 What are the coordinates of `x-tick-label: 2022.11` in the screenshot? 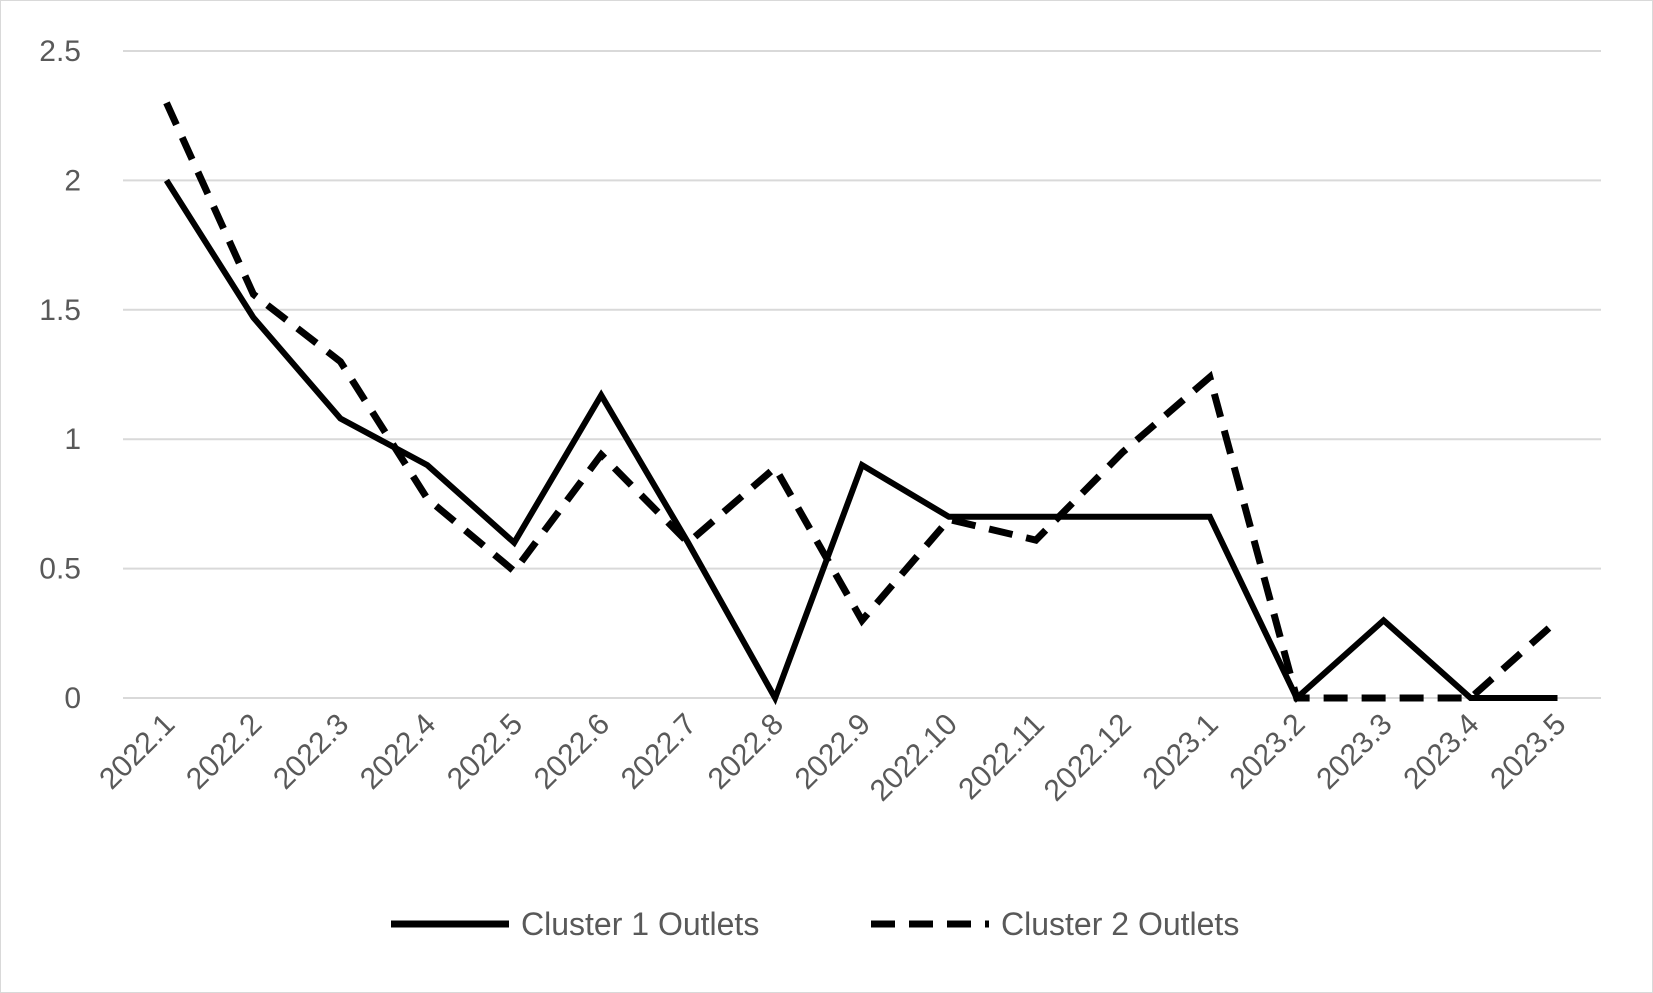 It's located at (1001, 757).